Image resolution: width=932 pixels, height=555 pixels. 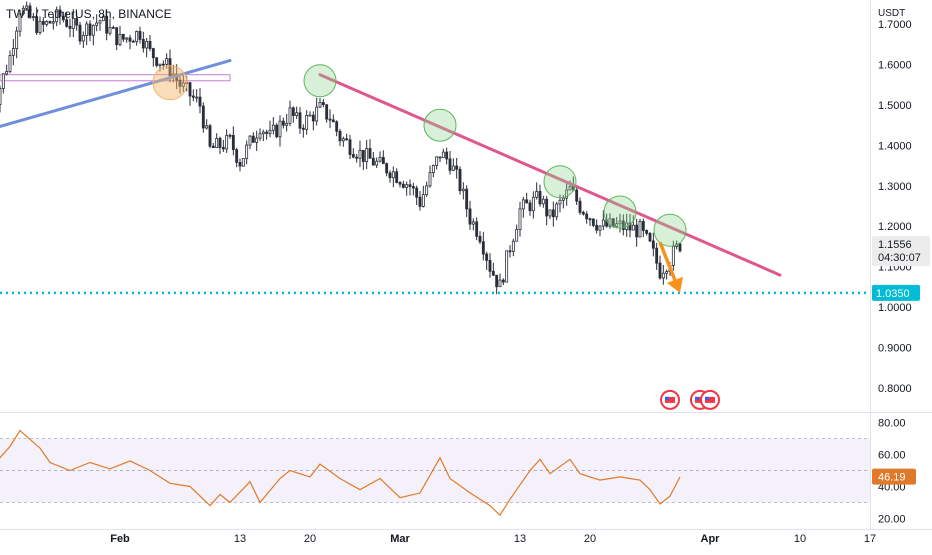 I want to click on time-tick-label: 13, so click(x=240, y=539).